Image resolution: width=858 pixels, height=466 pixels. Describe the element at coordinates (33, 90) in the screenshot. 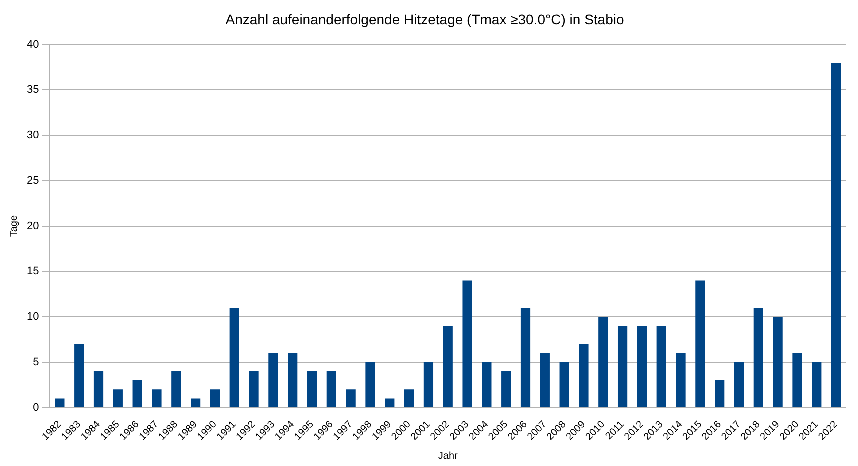

I see `y-tick-label: 35` at that location.